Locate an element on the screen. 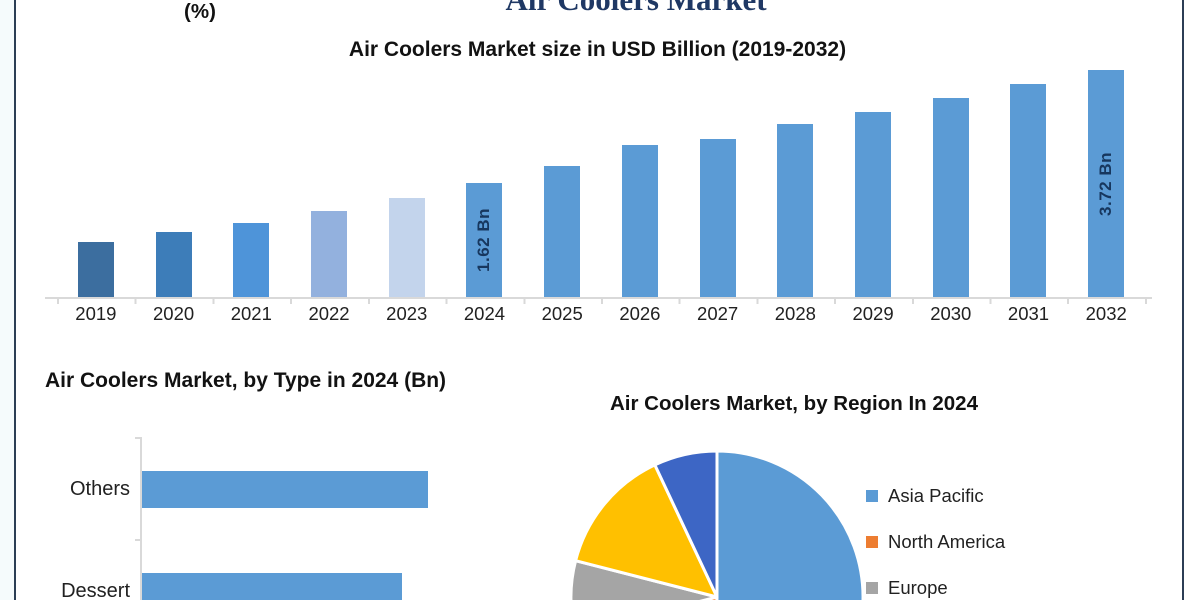 The height and width of the screenshot is (600, 1200). legend-label-asia-pacific: Asia Pacific is located at coordinates (936, 495).